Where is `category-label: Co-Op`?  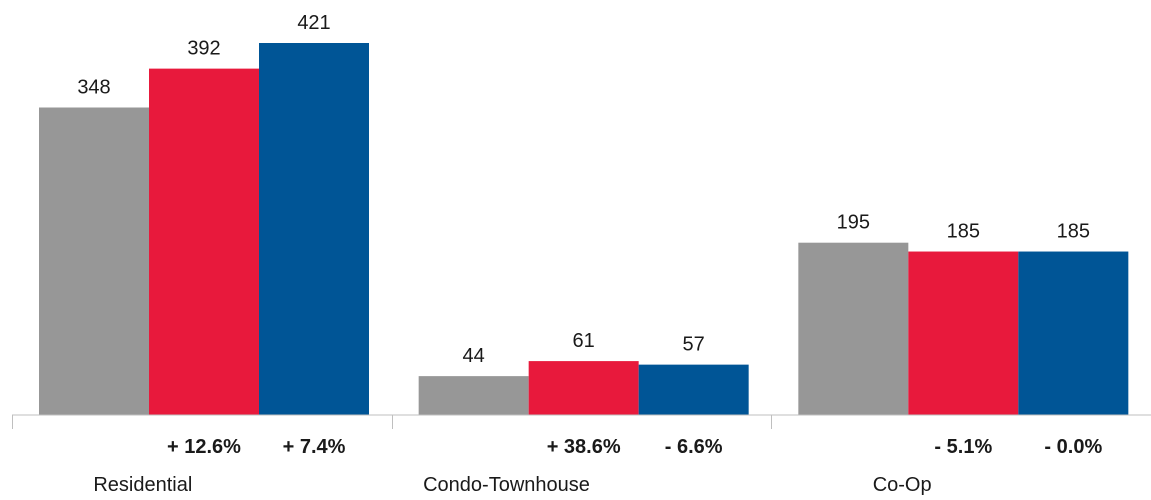 category-label: Co-Op is located at coordinates (902, 485).